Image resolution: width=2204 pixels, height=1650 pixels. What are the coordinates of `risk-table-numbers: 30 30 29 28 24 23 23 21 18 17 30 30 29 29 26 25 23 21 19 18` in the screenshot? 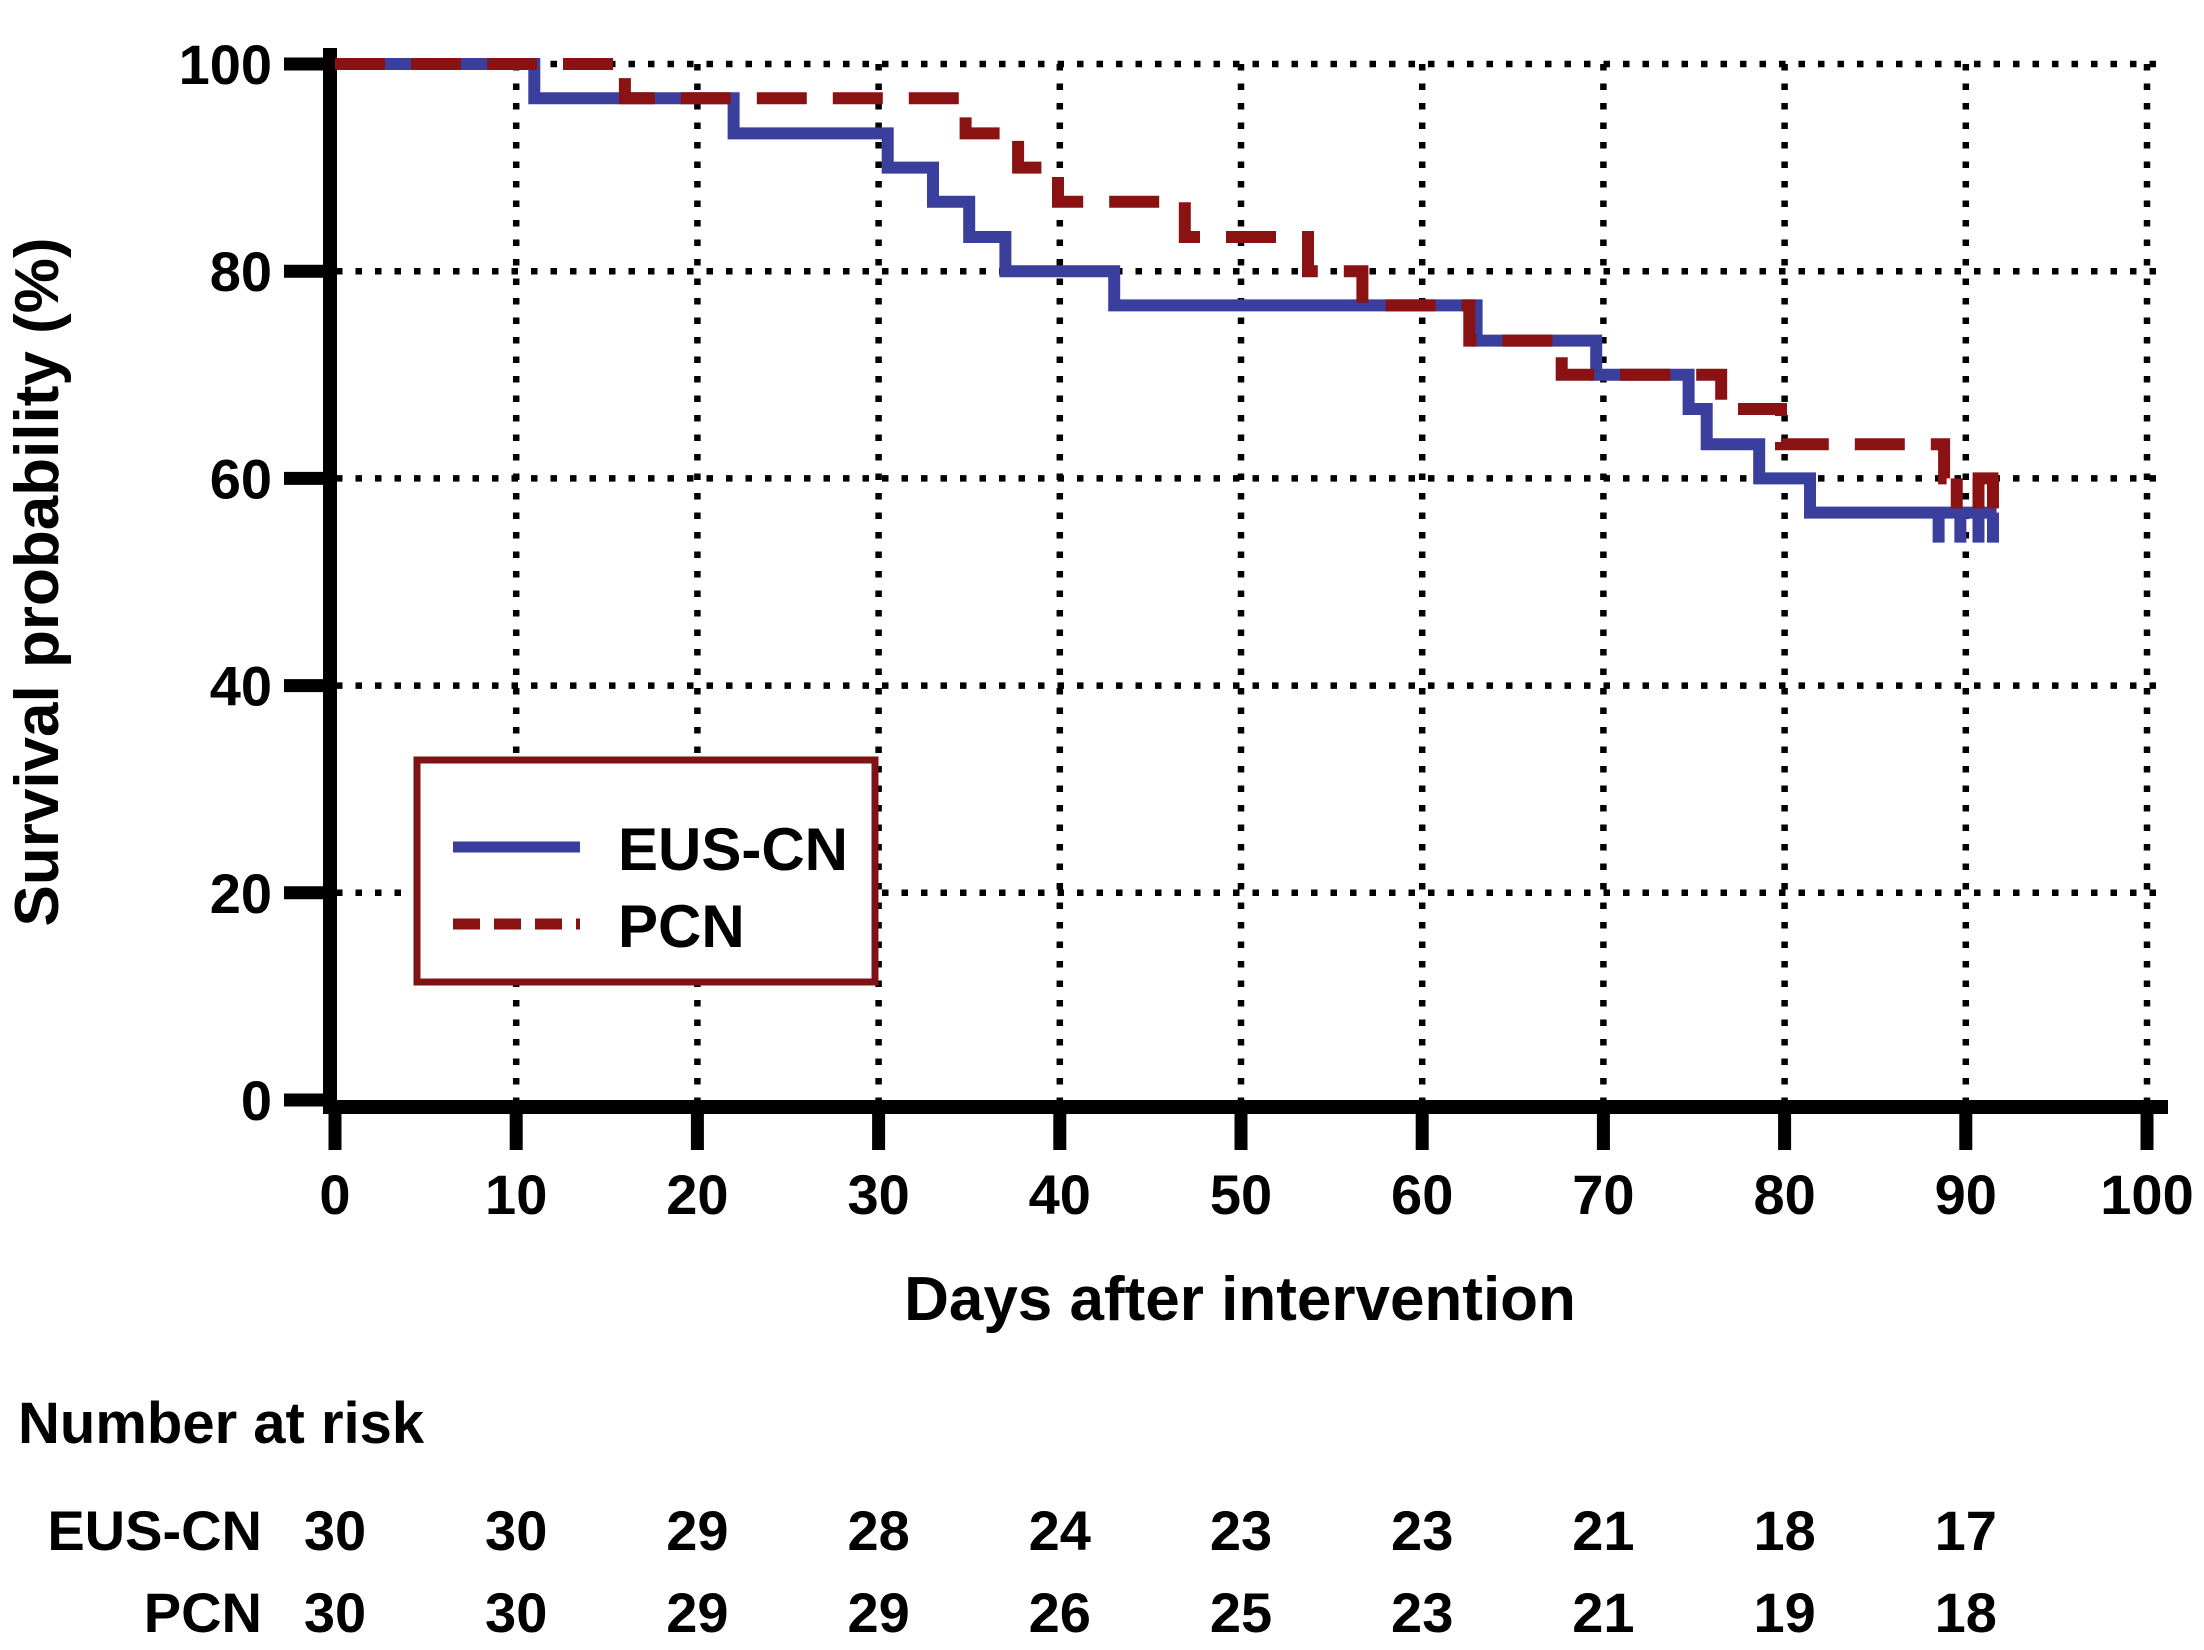 It's located at (1150, 1571).